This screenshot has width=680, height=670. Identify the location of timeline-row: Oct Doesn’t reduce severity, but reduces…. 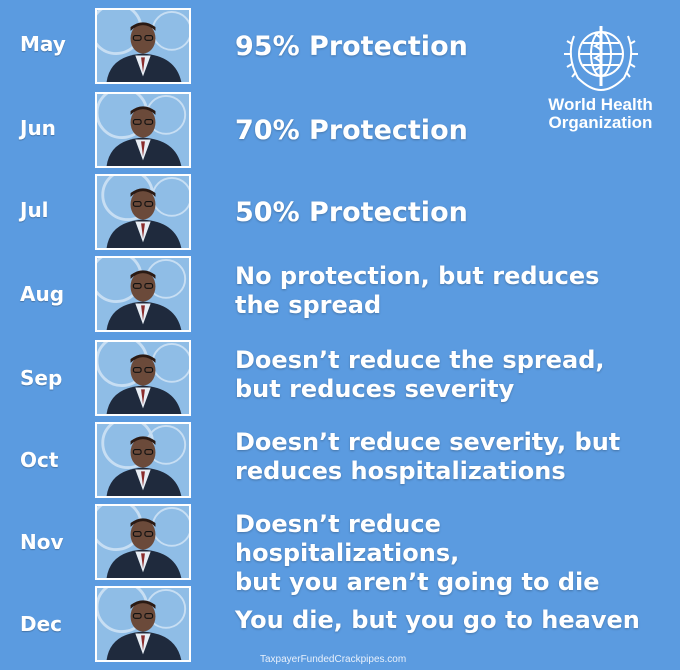
(340, 460).